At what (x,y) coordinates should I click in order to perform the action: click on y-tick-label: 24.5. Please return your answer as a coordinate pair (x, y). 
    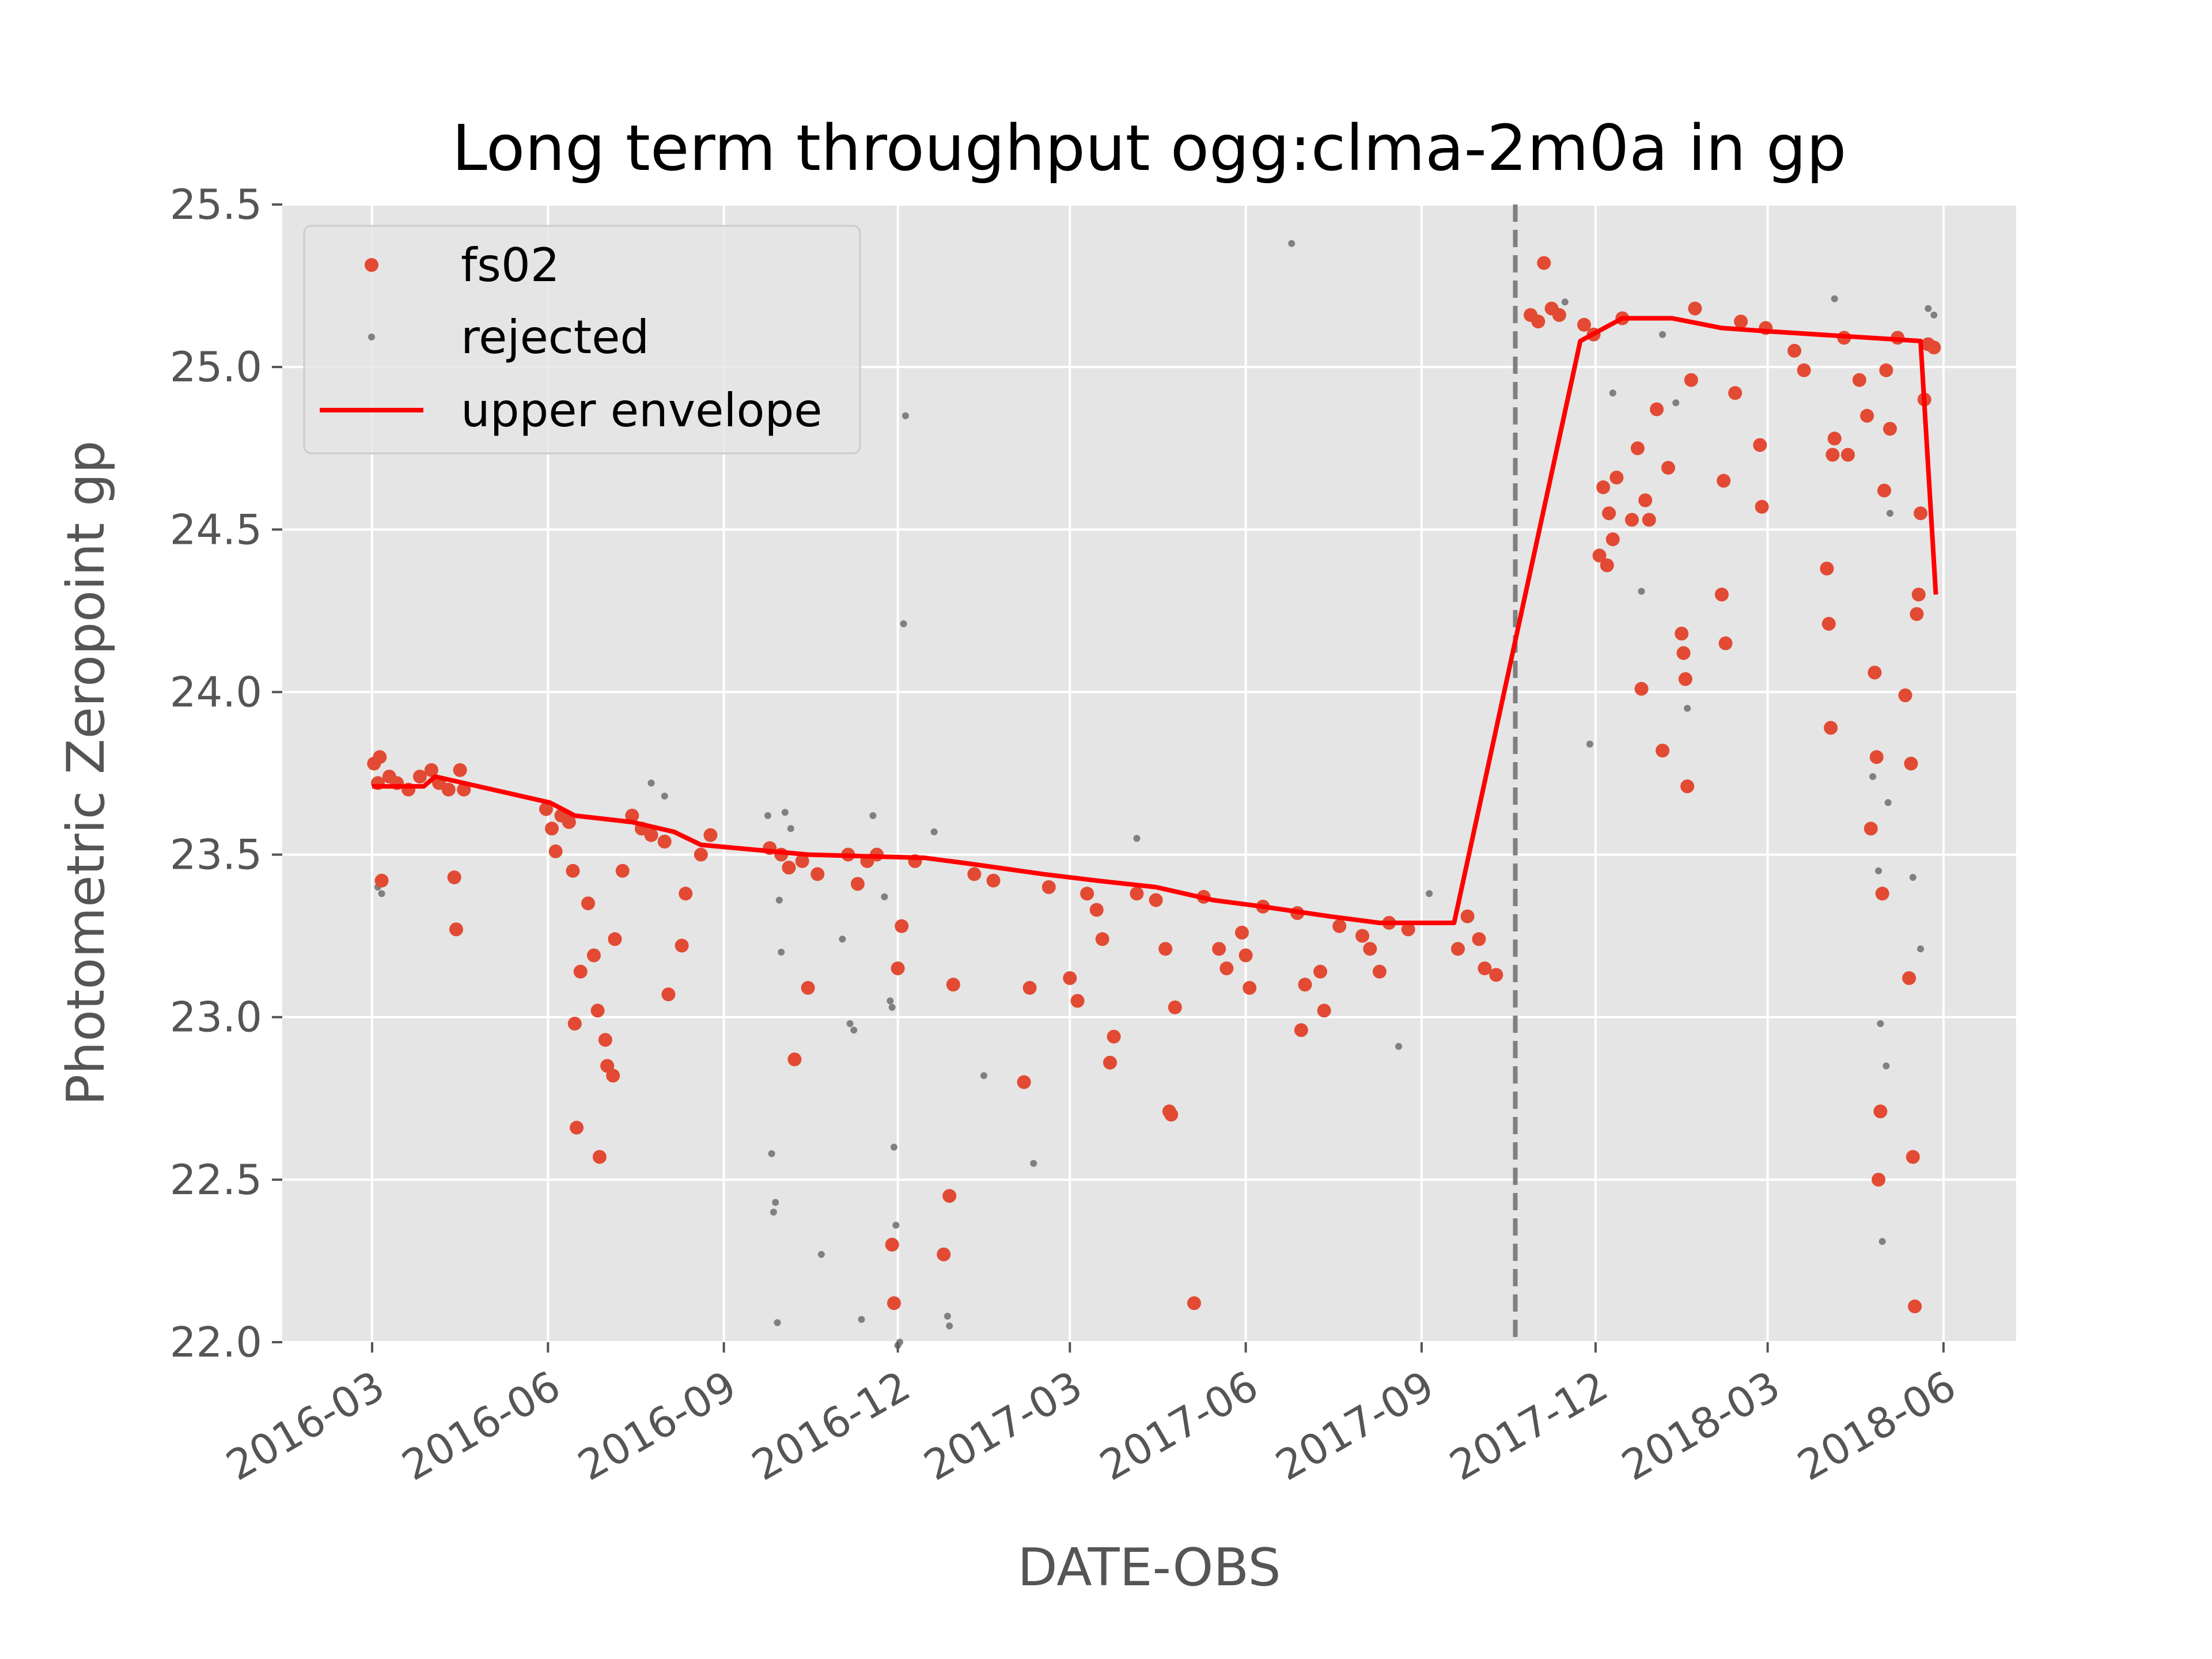
    Looking at the image, I should click on (216, 529).